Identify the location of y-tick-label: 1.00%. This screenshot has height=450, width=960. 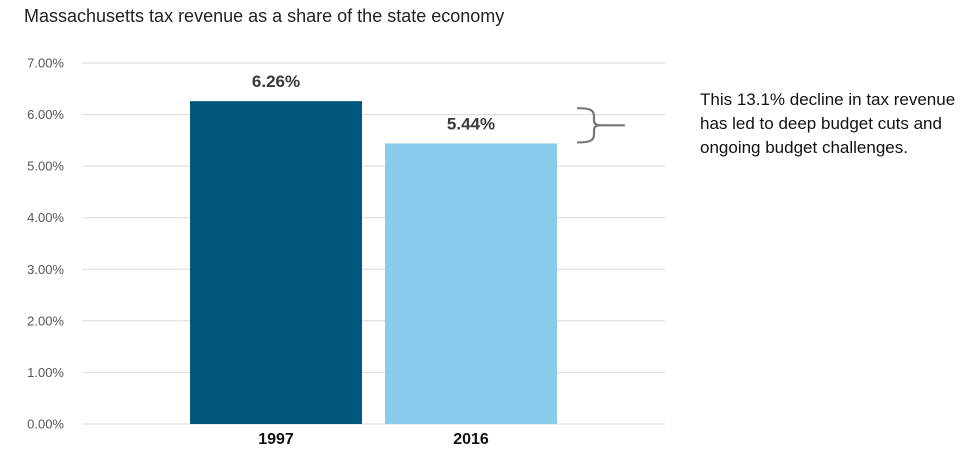
(45, 372).